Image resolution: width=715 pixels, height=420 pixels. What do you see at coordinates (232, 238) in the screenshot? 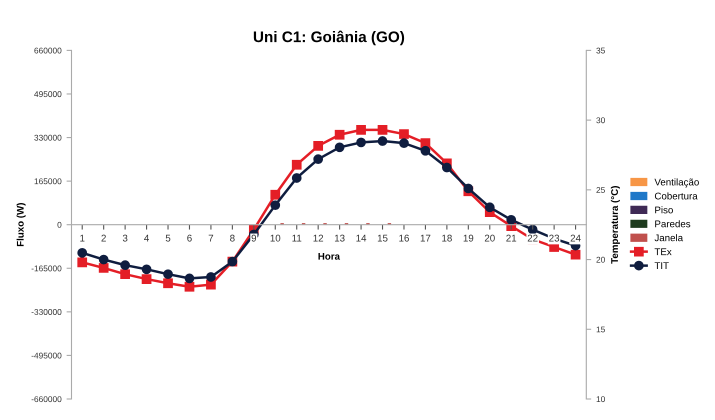
I see `x-tick-label: 8` at bounding box center [232, 238].